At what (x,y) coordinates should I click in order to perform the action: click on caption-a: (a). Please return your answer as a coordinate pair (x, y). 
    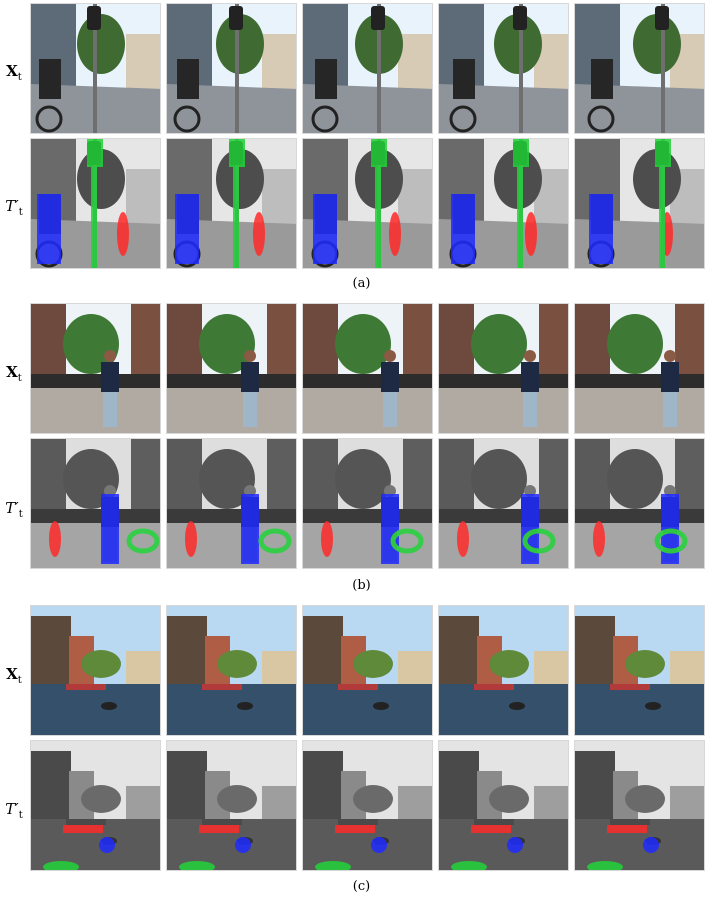
    Looking at the image, I should click on (361, 283).